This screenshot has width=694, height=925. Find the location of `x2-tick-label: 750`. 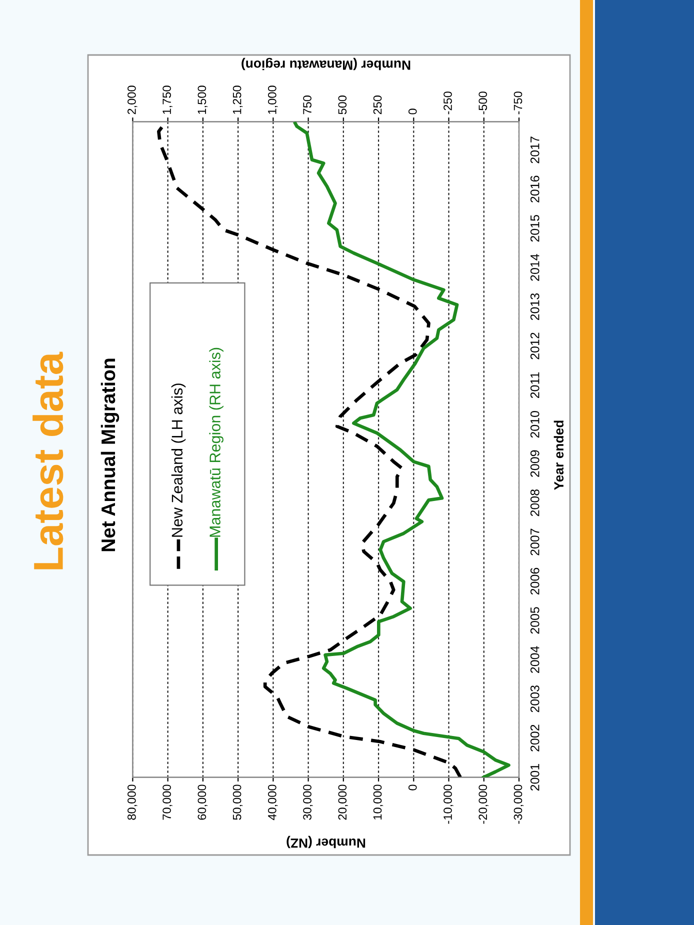

x2-tick-label: 750 is located at coordinates (307, 105).